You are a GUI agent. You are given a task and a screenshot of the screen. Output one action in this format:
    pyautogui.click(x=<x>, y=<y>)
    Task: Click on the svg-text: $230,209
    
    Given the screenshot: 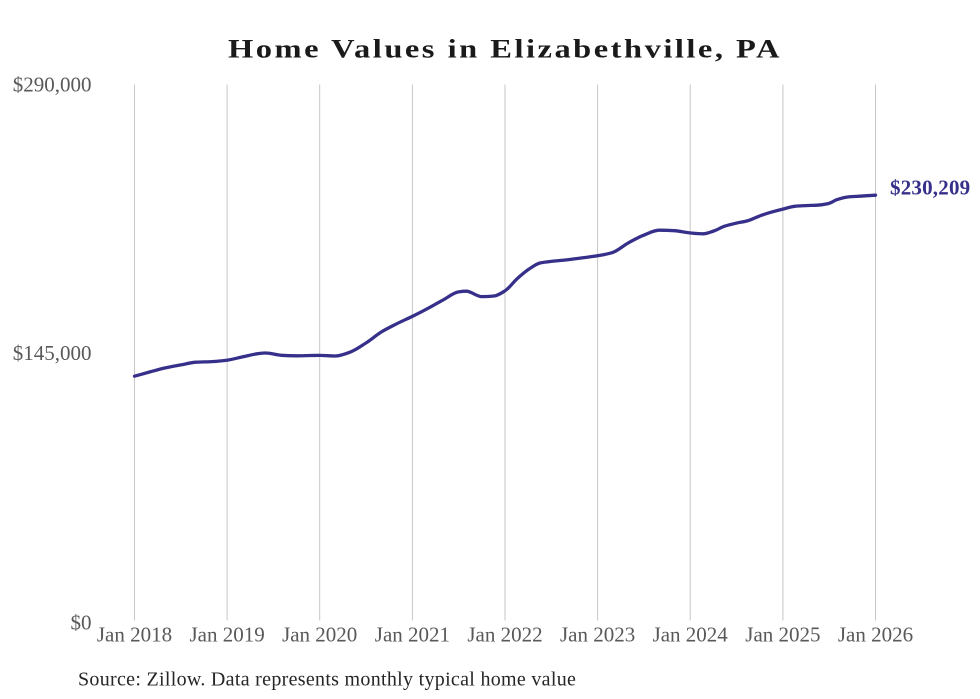 What is the action you would take?
    pyautogui.click(x=930, y=187)
    